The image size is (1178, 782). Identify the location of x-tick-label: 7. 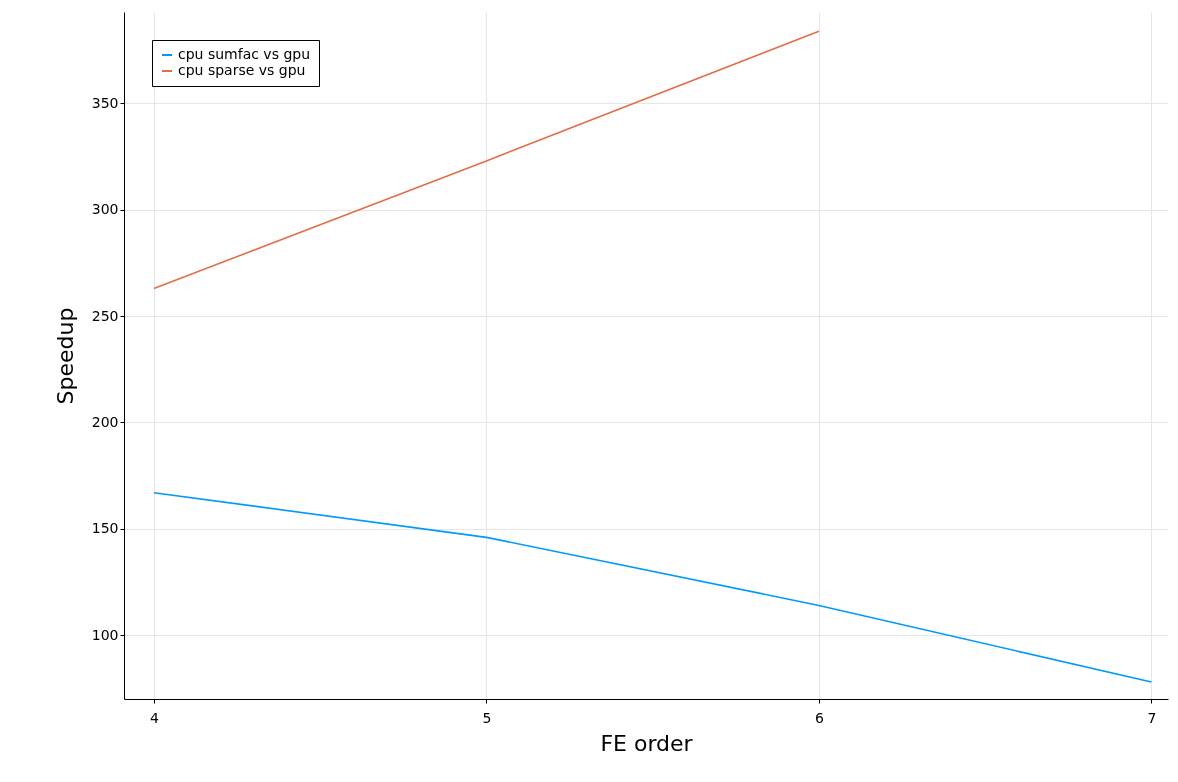
(1152, 717).